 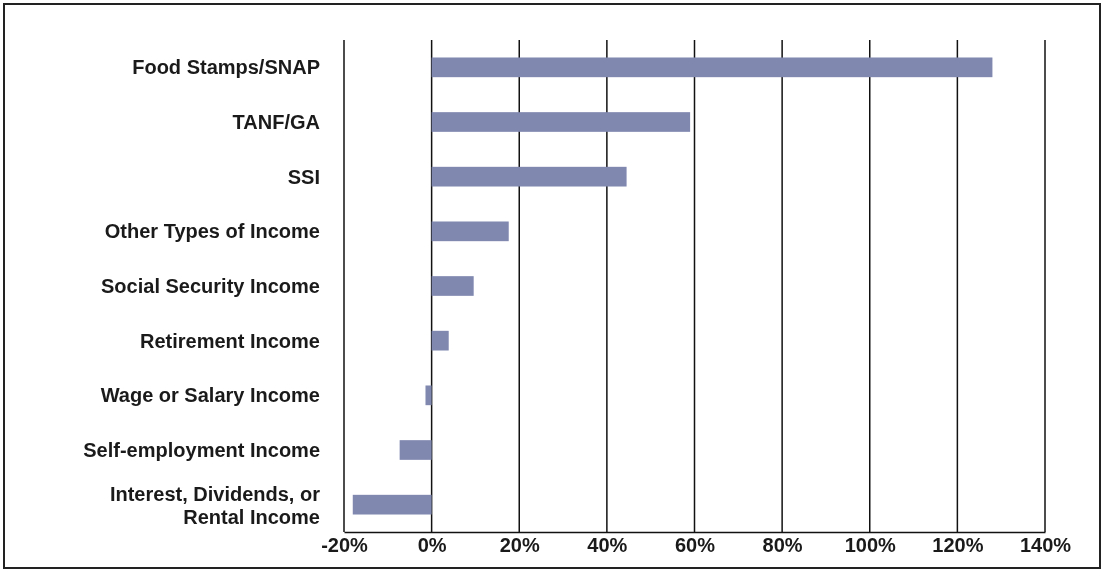 What do you see at coordinates (276, 122) in the screenshot?
I see `y-tick-label: TANF/GA` at bounding box center [276, 122].